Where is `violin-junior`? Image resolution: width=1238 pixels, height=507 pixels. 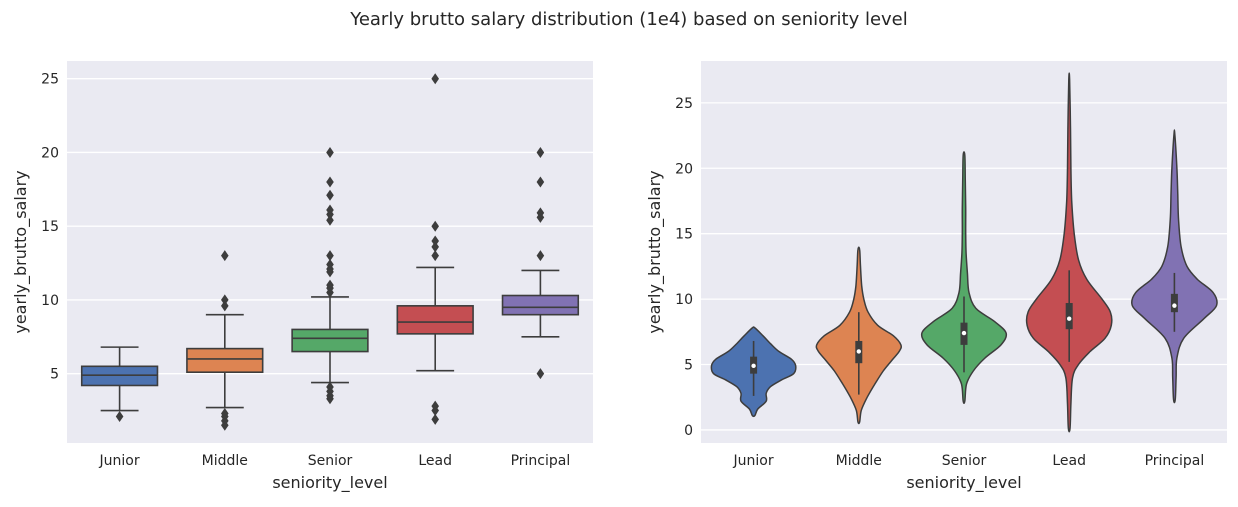 violin-junior is located at coordinates (753, 372).